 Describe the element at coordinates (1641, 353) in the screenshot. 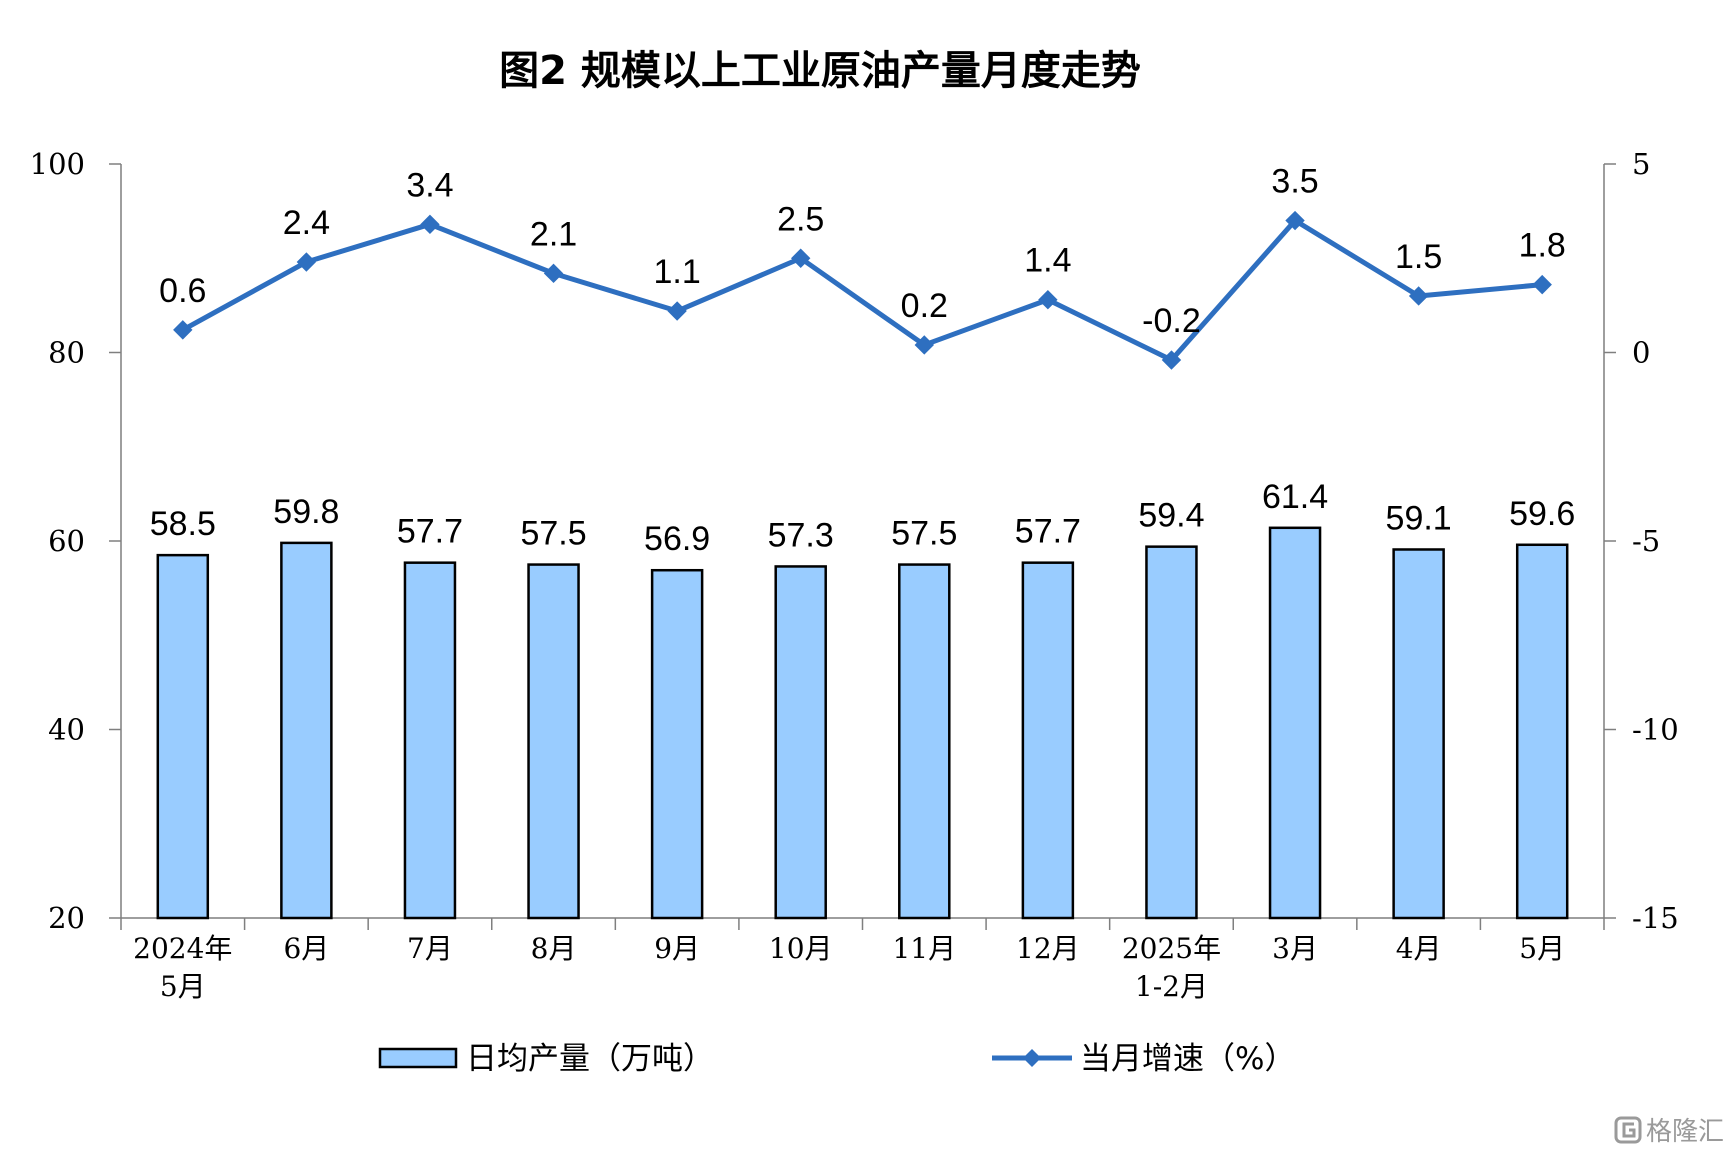

I see `right-tick-label: 0` at that location.